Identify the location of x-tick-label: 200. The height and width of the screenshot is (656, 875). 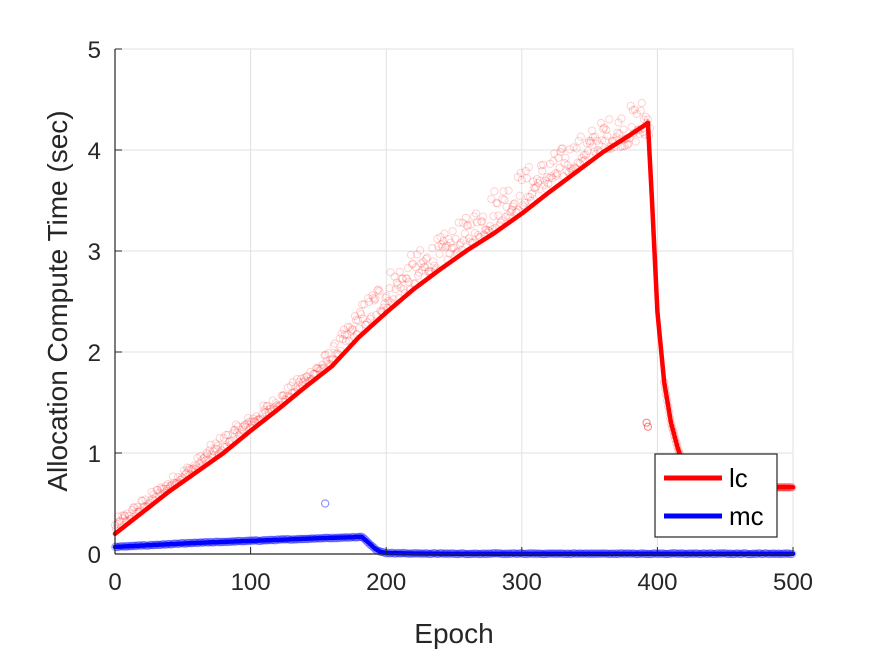
(386, 582).